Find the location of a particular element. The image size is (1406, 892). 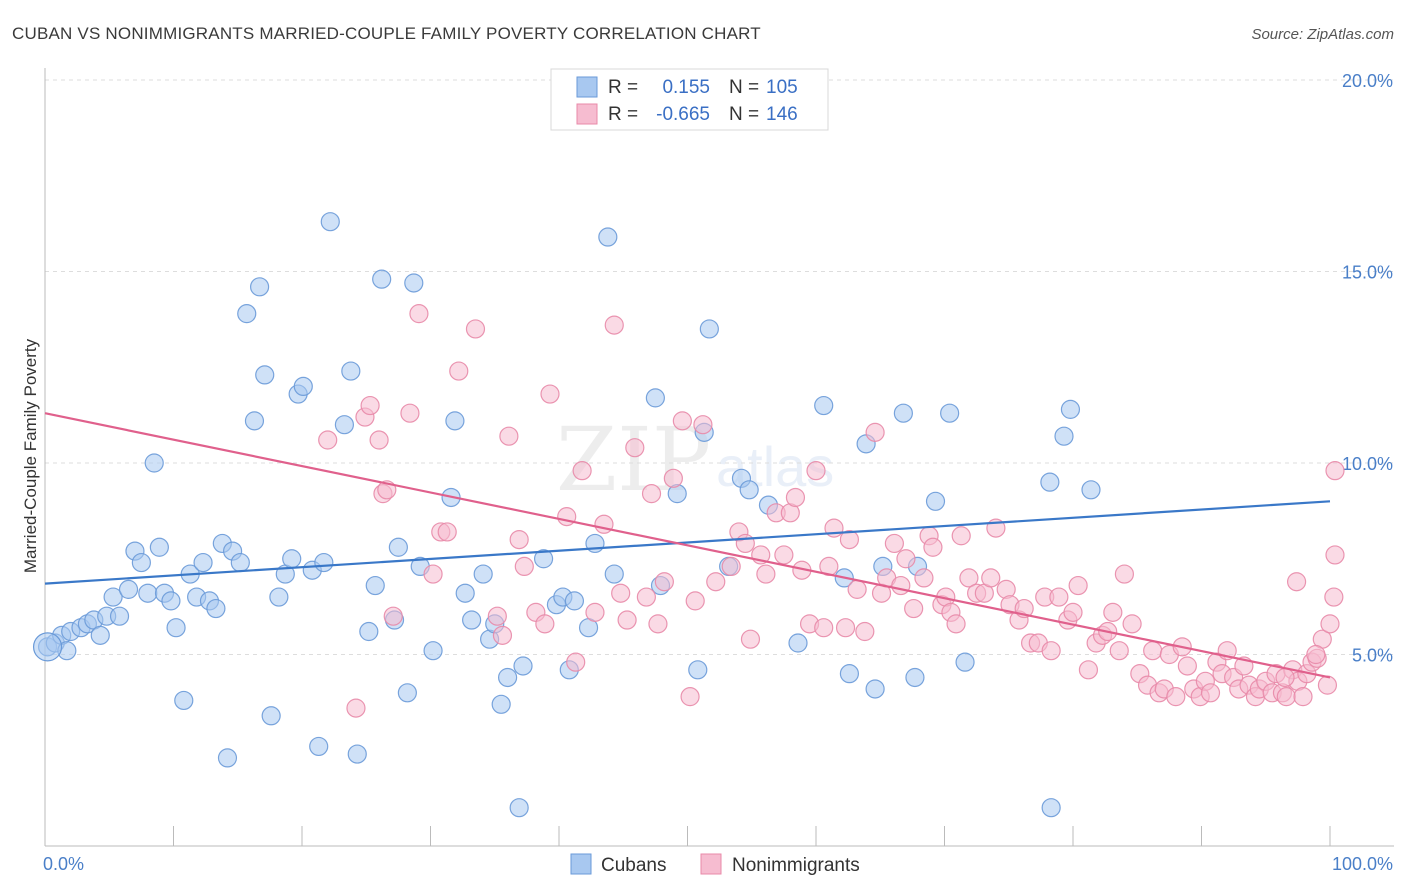

legend-r-label-2: R = is located at coordinates (623, 114).